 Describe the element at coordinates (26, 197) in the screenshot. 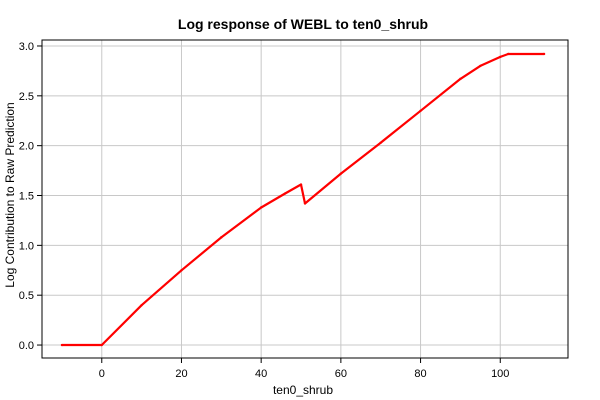

I see `y-tick-label: 1.5` at that location.